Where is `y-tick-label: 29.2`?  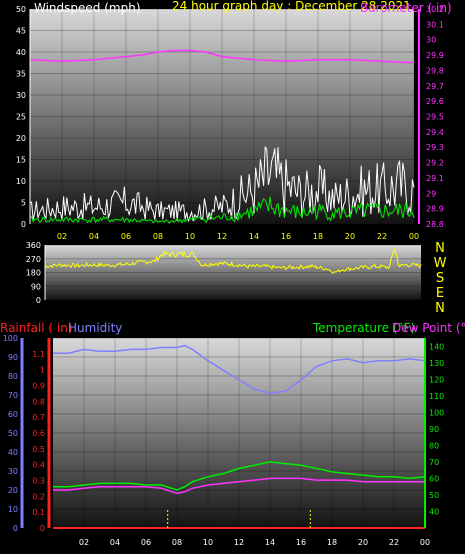 y-tick-label: 29.2 is located at coordinates (435, 163).